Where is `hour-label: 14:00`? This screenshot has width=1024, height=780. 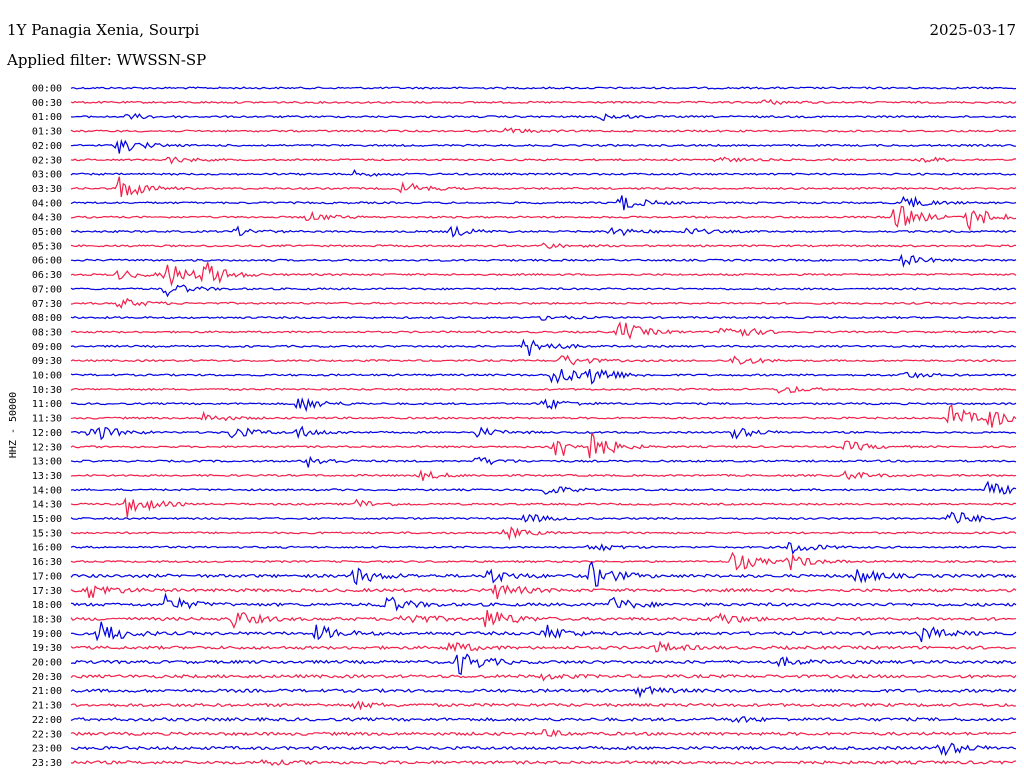 hour-label: 14:00 is located at coordinates (47, 490).